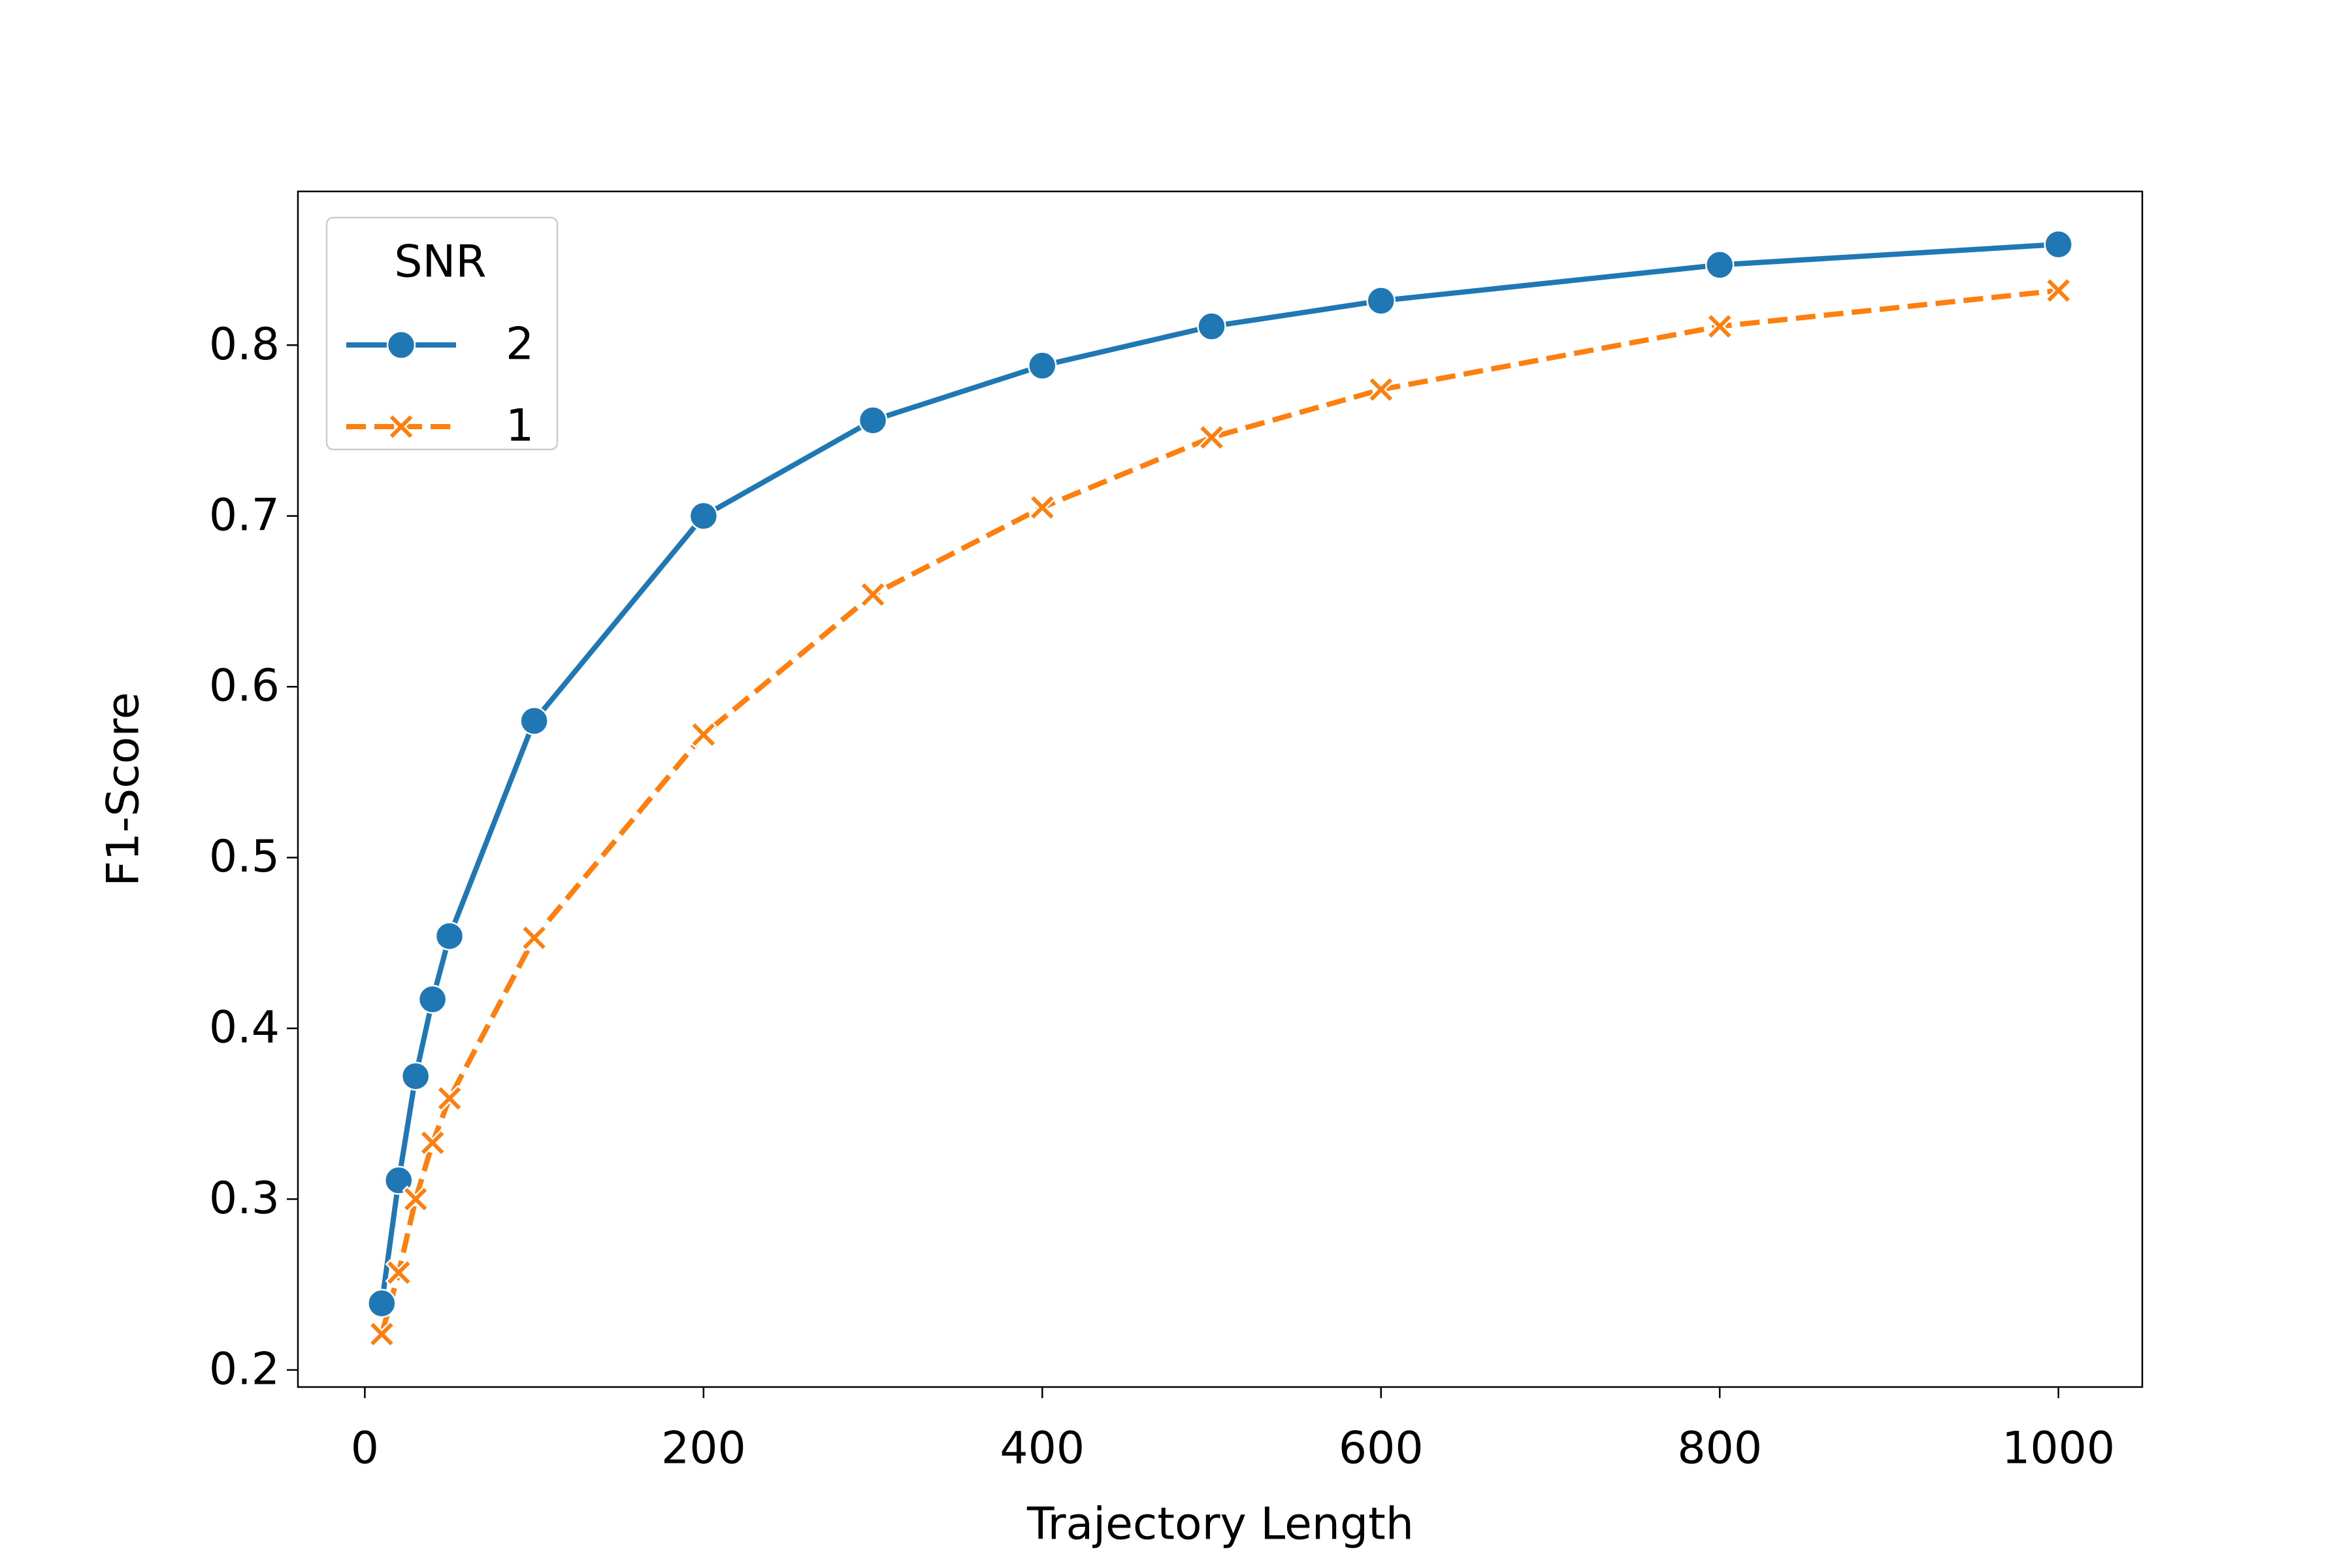  Describe the element at coordinates (244, 686) in the screenshot. I see `y-tick-label: 0.6` at that location.